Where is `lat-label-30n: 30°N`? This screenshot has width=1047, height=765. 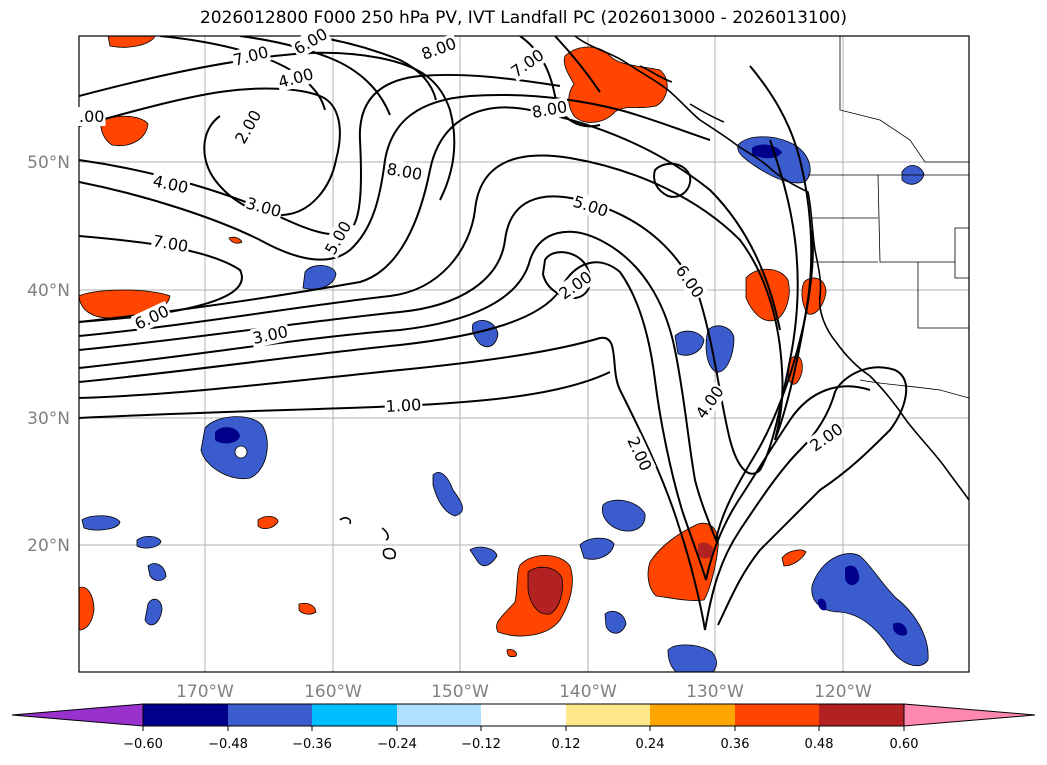 lat-label-30n: 30°N is located at coordinates (48, 419).